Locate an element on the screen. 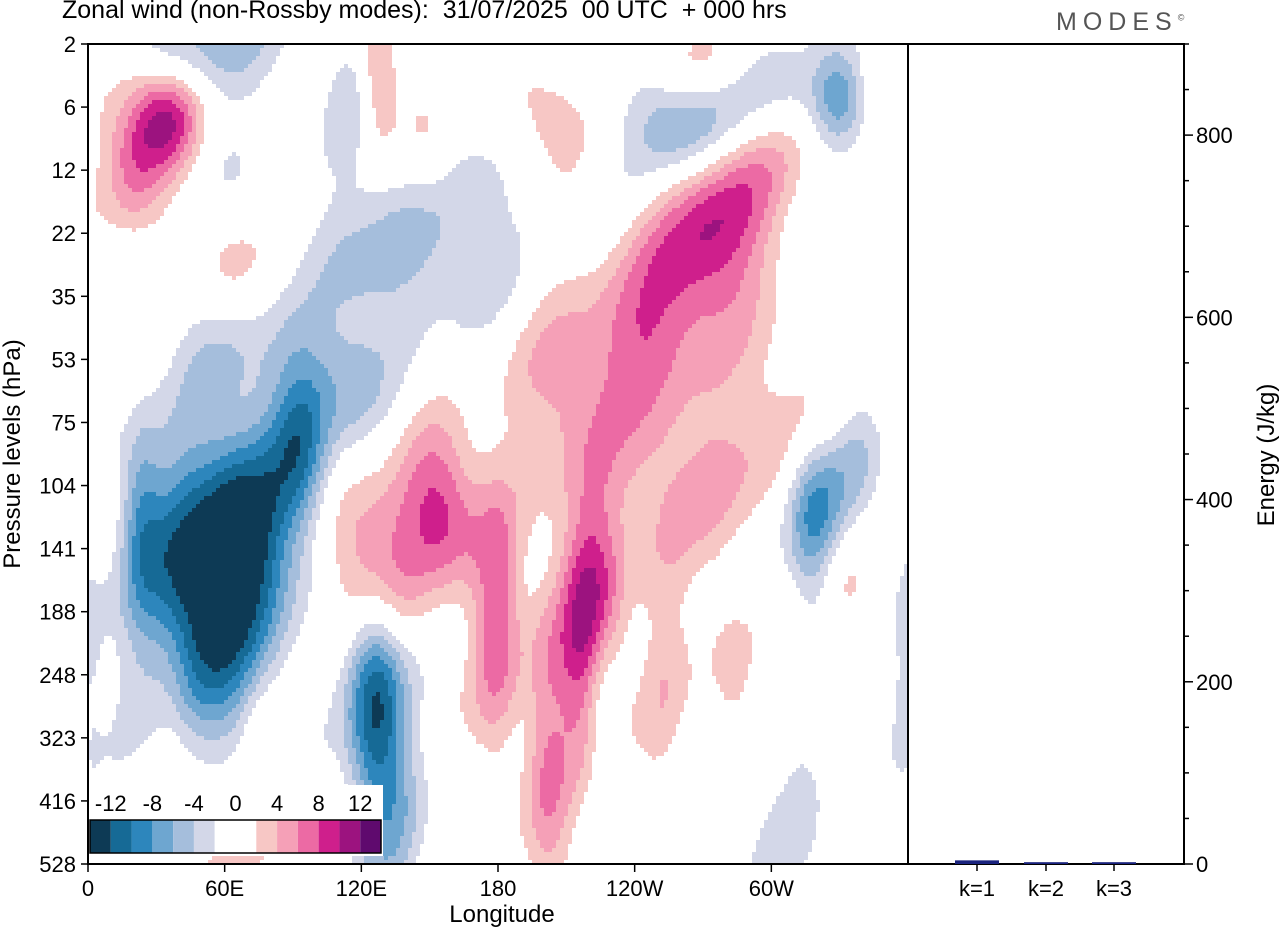  brand-mark: © is located at coordinates (1181, 17).